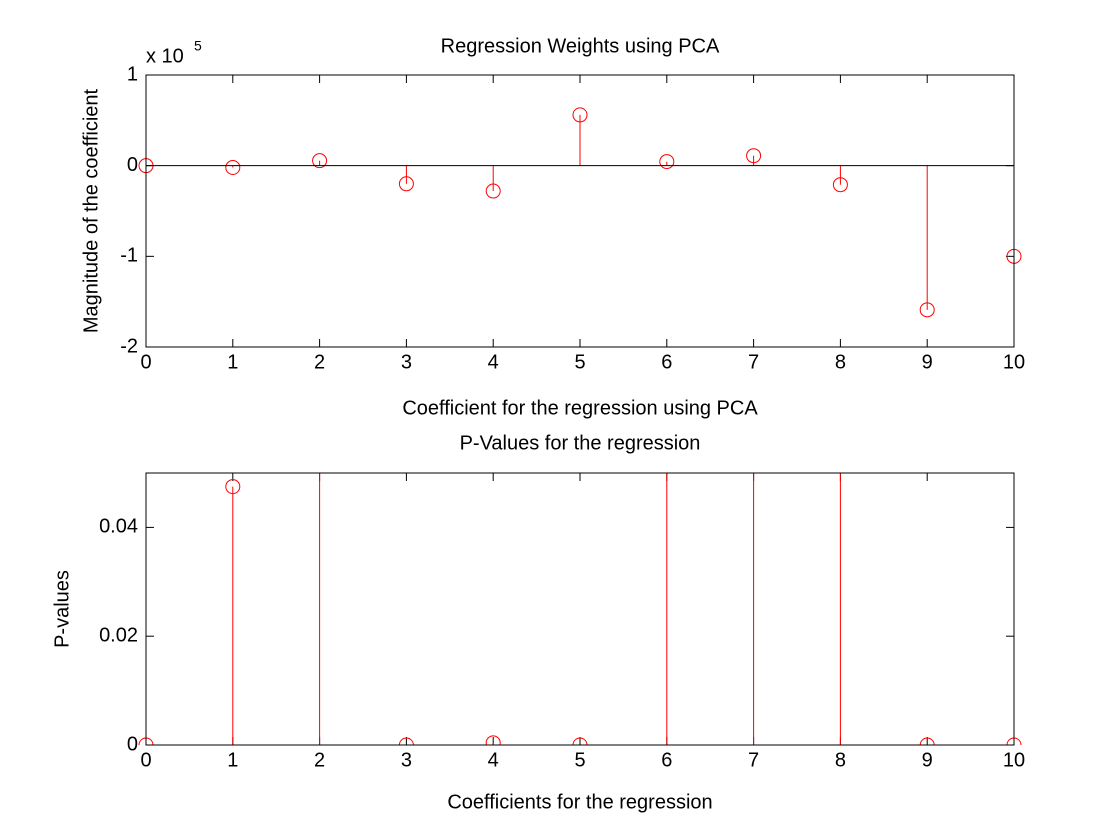 The height and width of the screenshot is (840, 1120). What do you see at coordinates (580, 408) in the screenshot?
I see `x-axis-label: Coefficient for the regression using PCA` at bounding box center [580, 408].